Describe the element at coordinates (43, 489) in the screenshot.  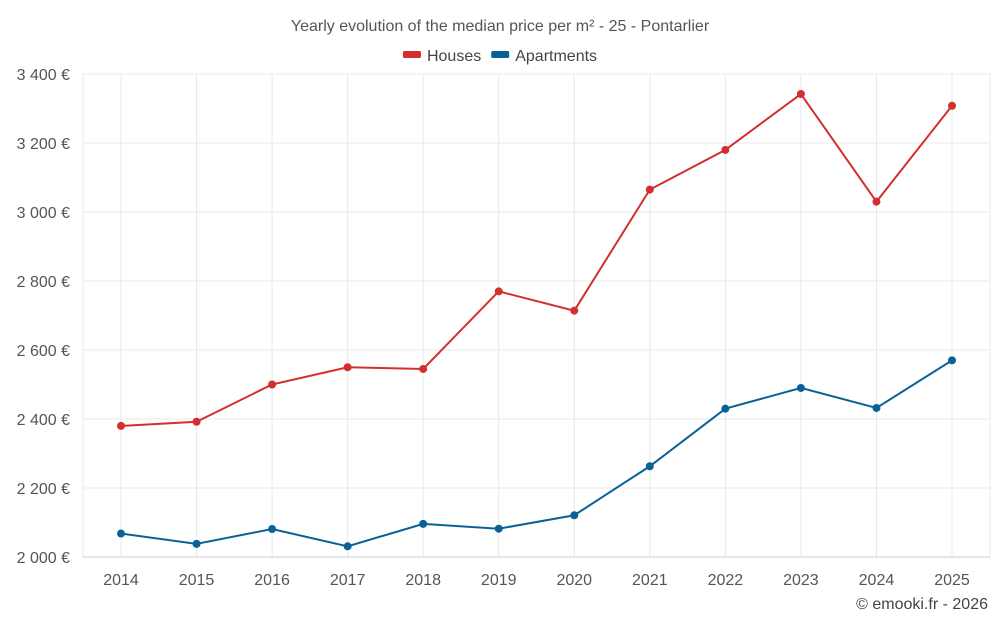
I see `y-tick-label: 2 200 €` at that location.